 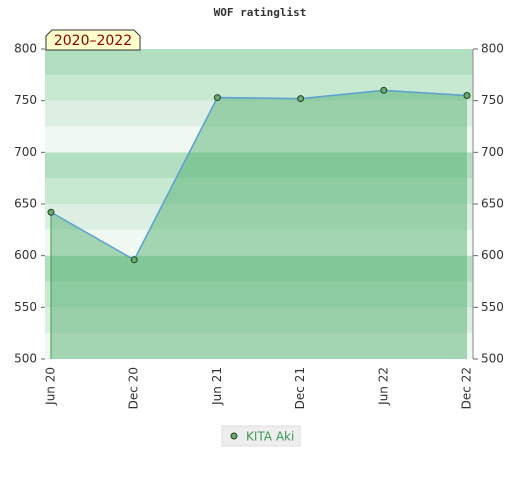 What do you see at coordinates (492, 49) in the screenshot?
I see `y2-tick-label: 800` at bounding box center [492, 49].